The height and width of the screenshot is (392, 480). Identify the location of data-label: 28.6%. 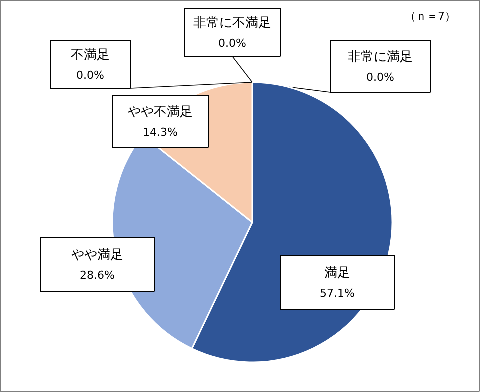
(97, 275).